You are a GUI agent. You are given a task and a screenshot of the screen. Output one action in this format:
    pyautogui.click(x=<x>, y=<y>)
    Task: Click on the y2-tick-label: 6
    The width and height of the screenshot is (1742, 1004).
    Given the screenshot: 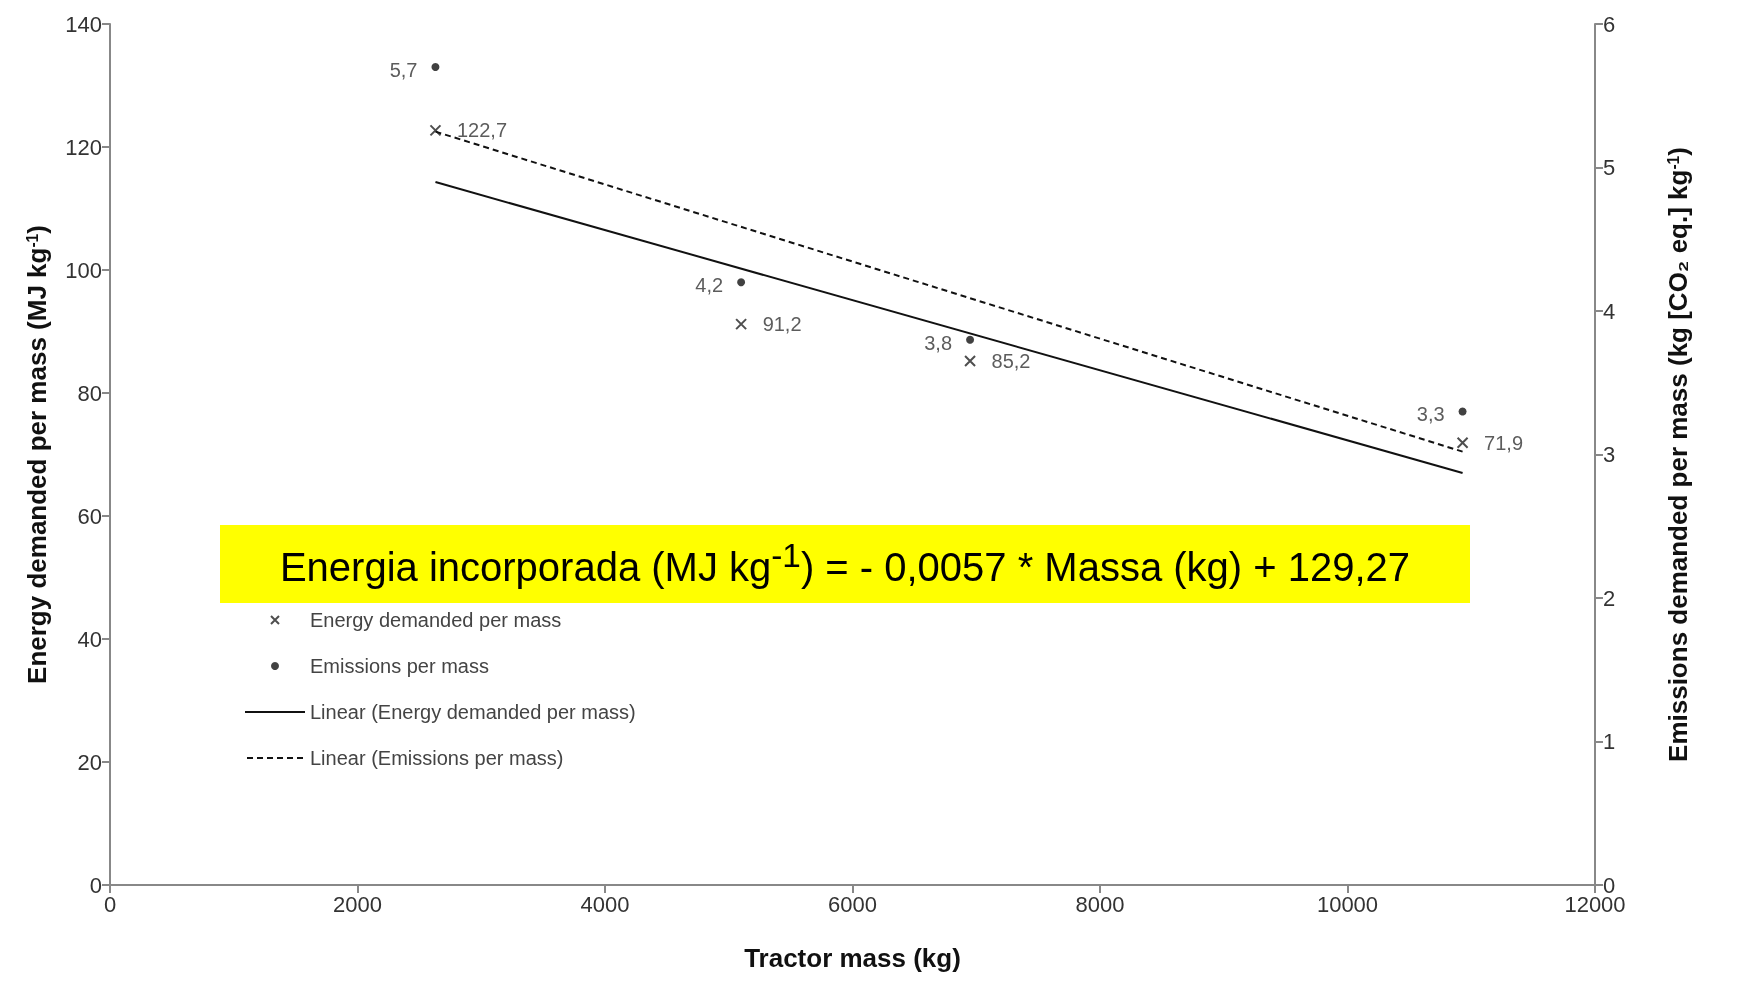 What is the action you would take?
    pyautogui.click(x=1609, y=24)
    